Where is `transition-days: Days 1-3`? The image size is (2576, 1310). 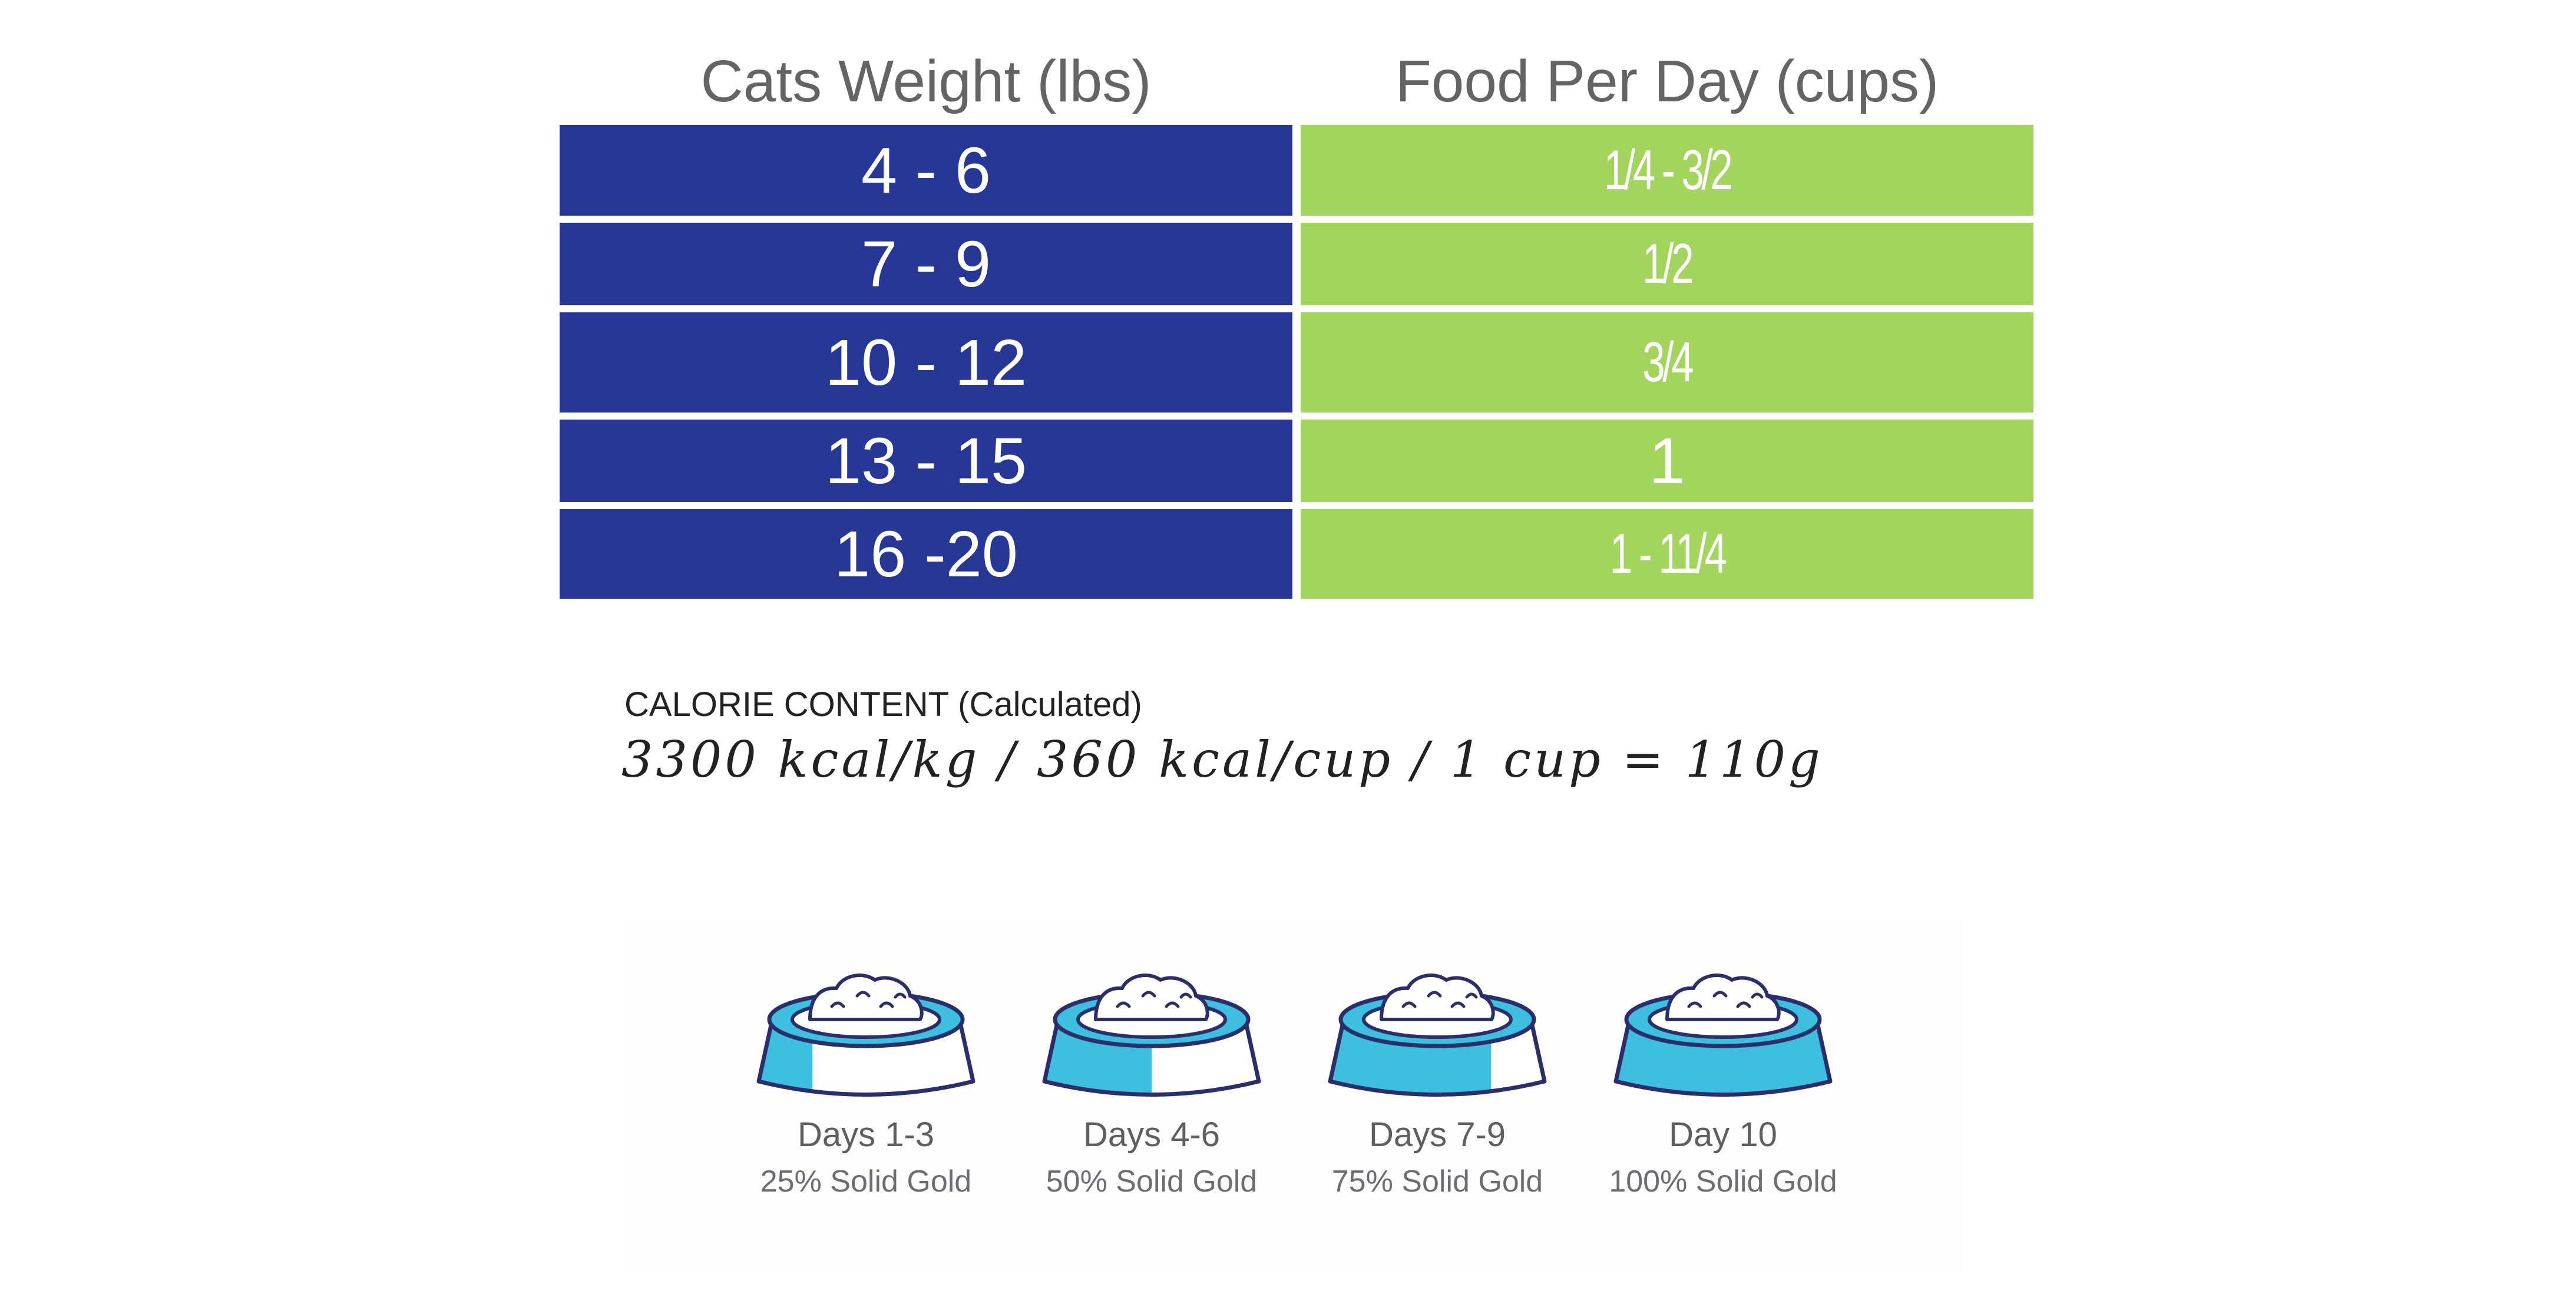 transition-days: Days 1-3 is located at coordinates (866, 1135).